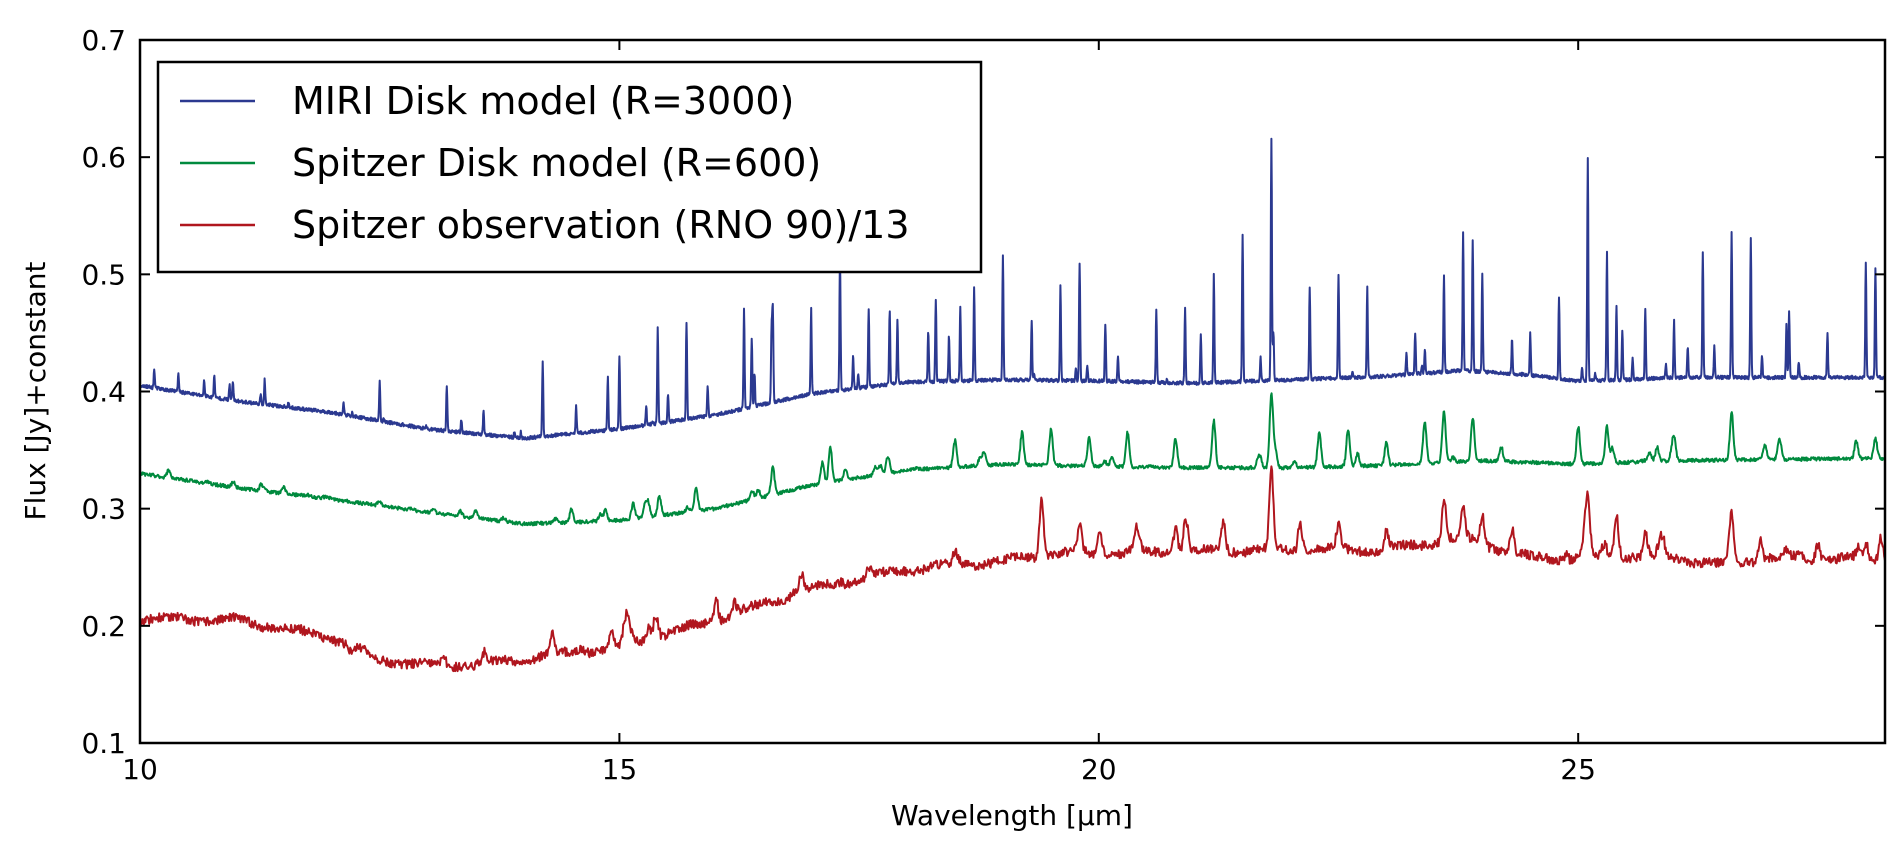 Image resolution: width=1903 pixels, height=860 pixels. What do you see at coordinates (601, 225) in the screenshot?
I see `legend-label-spitzer-obs: Spitzer observation (RNO 90)/13` at bounding box center [601, 225].